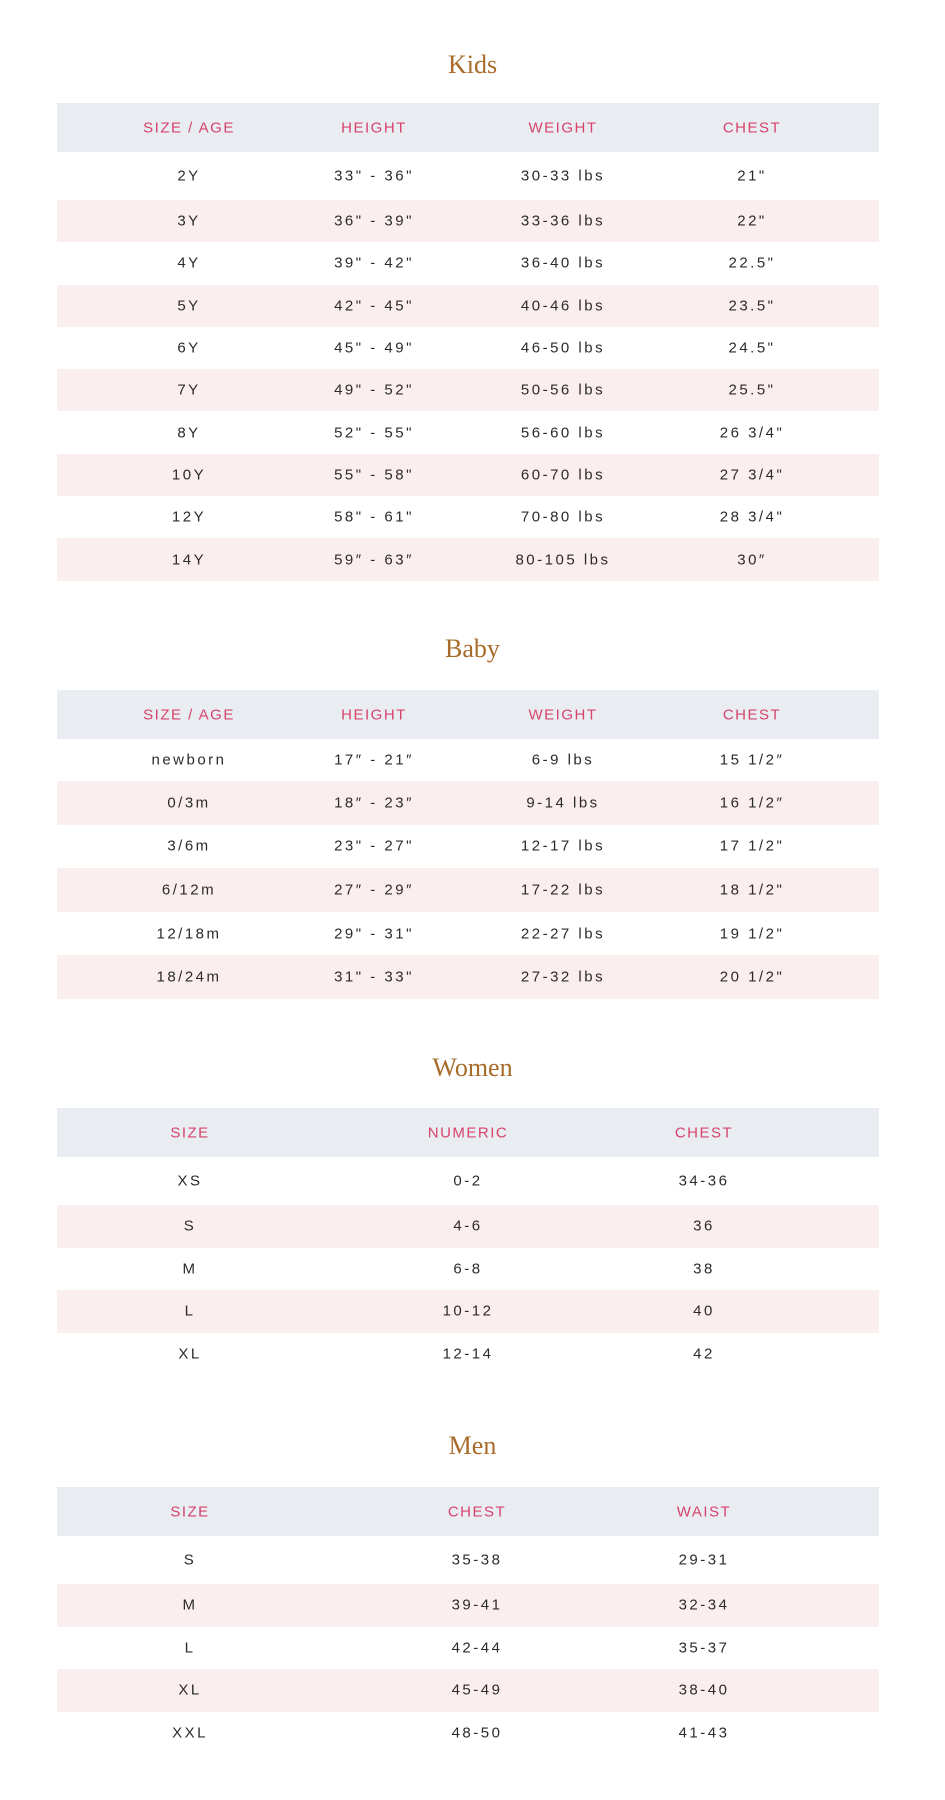  I want to click on table-cell: 32-34, so click(704, 1605).